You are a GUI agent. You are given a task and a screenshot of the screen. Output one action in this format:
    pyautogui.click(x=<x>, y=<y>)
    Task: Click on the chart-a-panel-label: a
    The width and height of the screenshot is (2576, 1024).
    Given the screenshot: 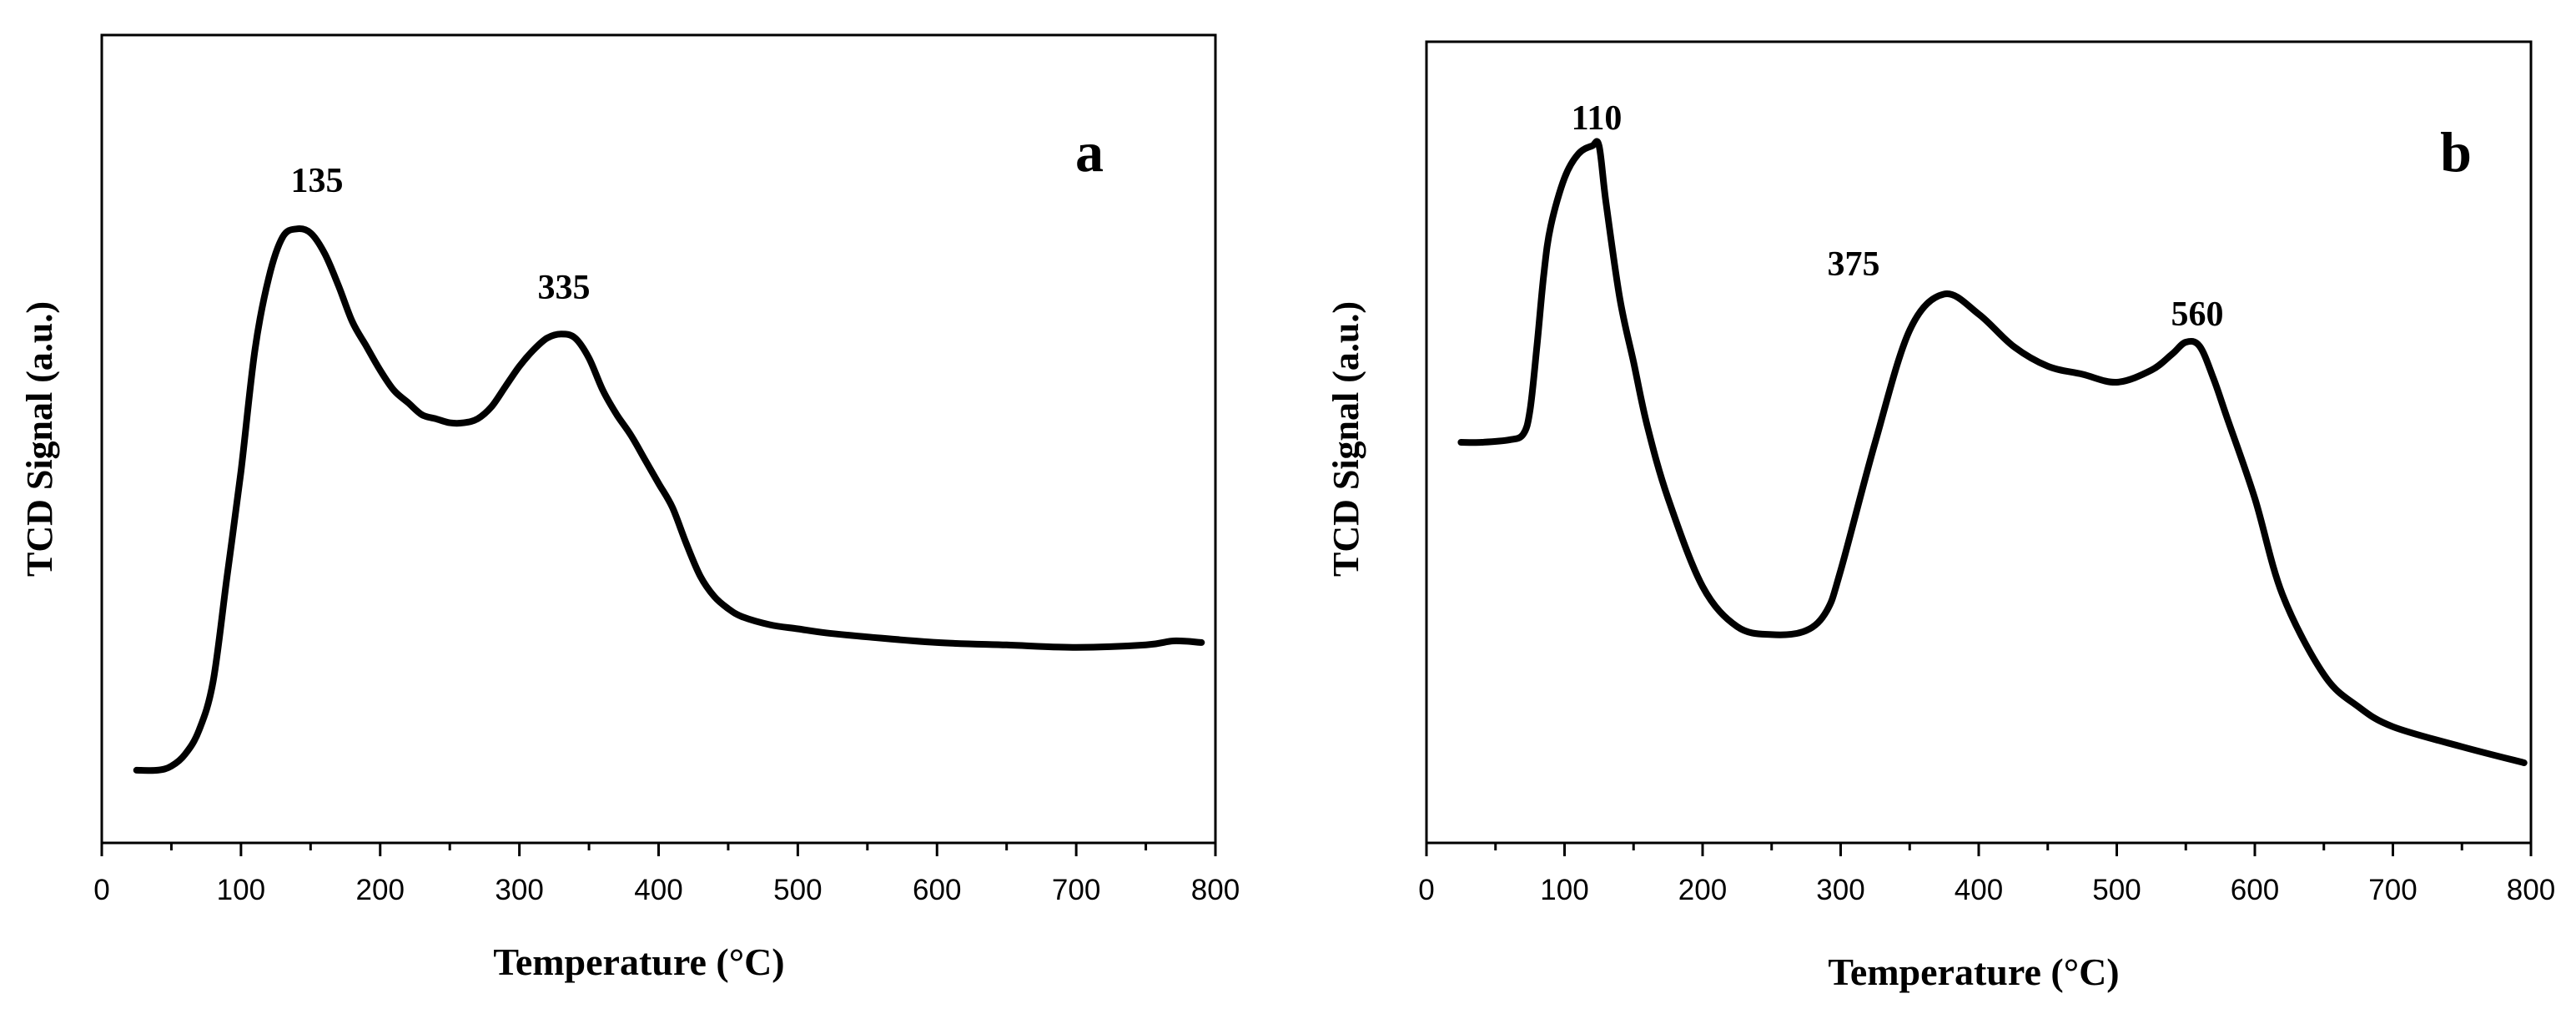 What is the action you would take?
    pyautogui.click(x=1089, y=152)
    